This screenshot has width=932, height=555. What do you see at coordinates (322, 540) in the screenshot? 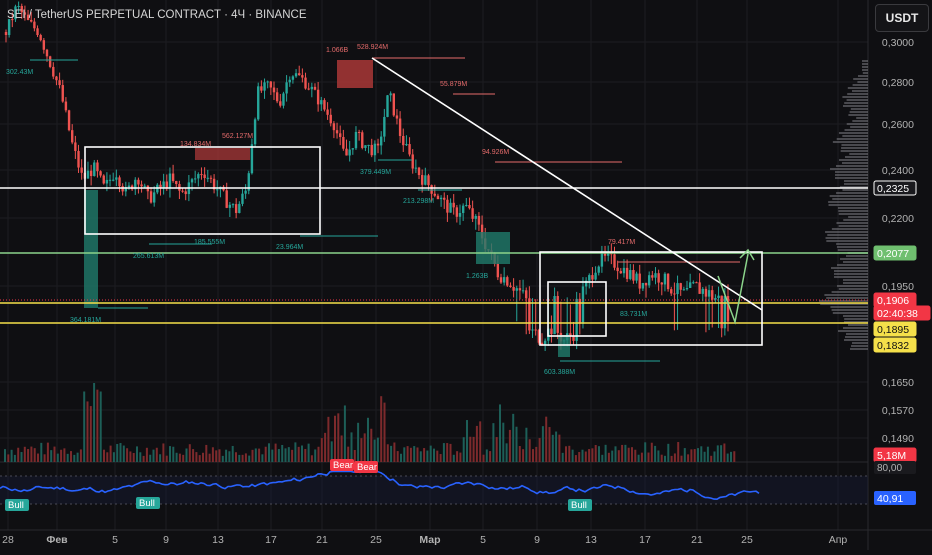
I see `time-axis-label: 21` at bounding box center [322, 540].